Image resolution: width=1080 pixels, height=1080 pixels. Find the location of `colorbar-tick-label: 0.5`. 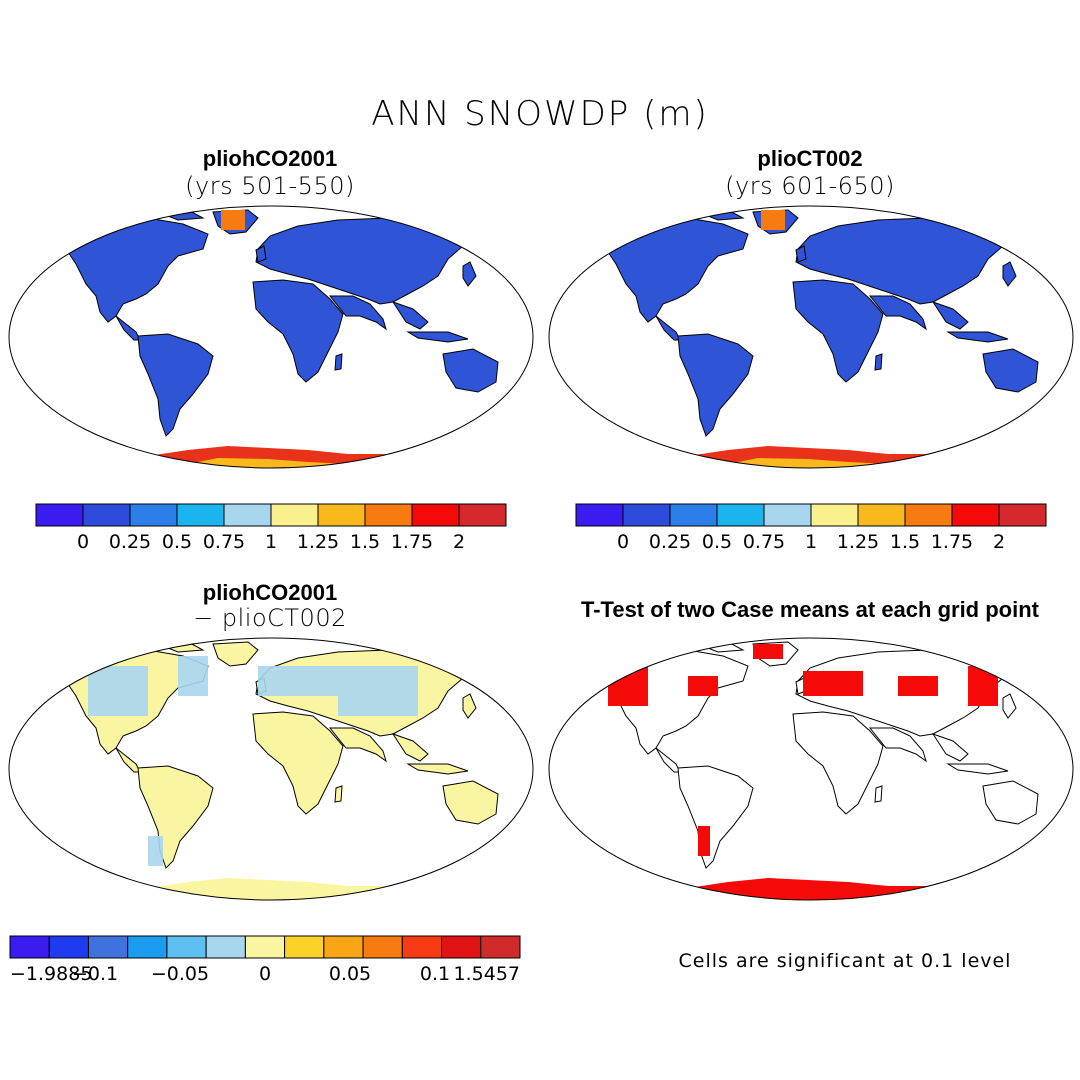

colorbar-tick-label: 0.5 is located at coordinates (717, 542).